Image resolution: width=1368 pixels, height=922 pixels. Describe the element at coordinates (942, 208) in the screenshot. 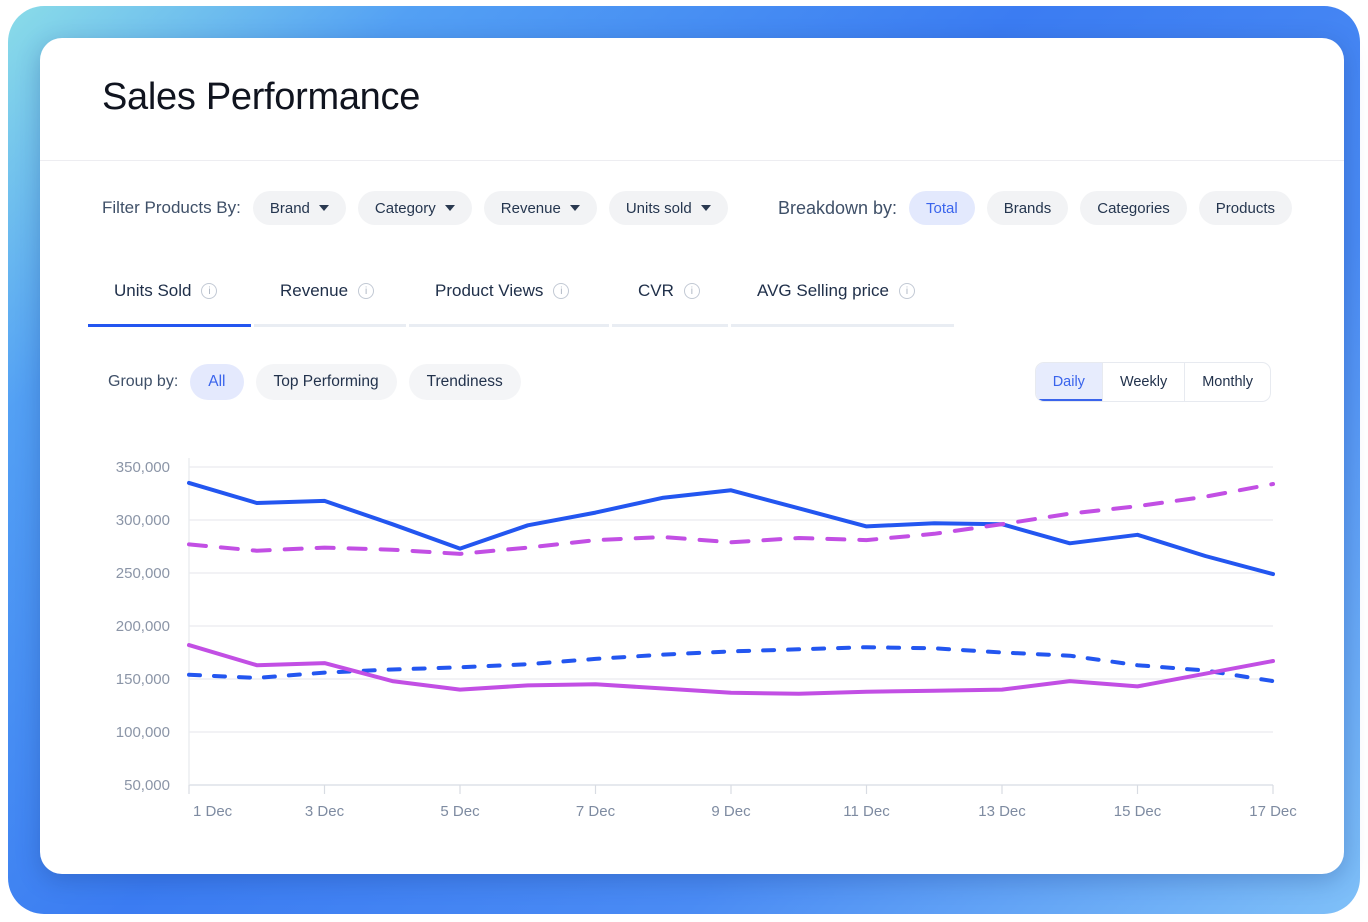

I see `breakdown-option-total: Total` at that location.